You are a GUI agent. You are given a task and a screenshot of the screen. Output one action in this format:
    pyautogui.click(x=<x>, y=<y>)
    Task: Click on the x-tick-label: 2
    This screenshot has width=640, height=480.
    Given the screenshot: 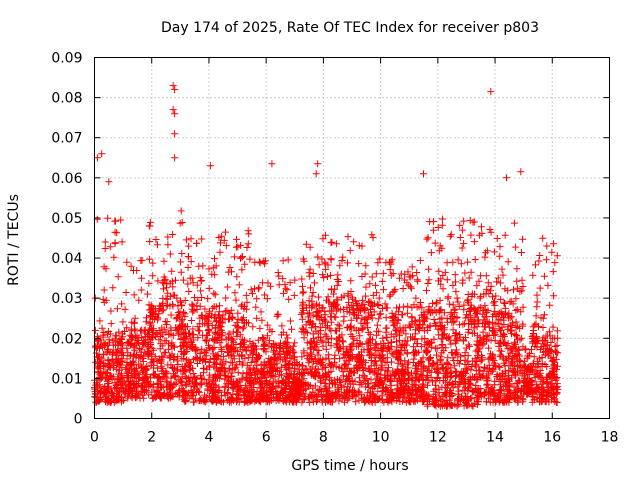 What is the action you would take?
    pyautogui.click(x=151, y=438)
    